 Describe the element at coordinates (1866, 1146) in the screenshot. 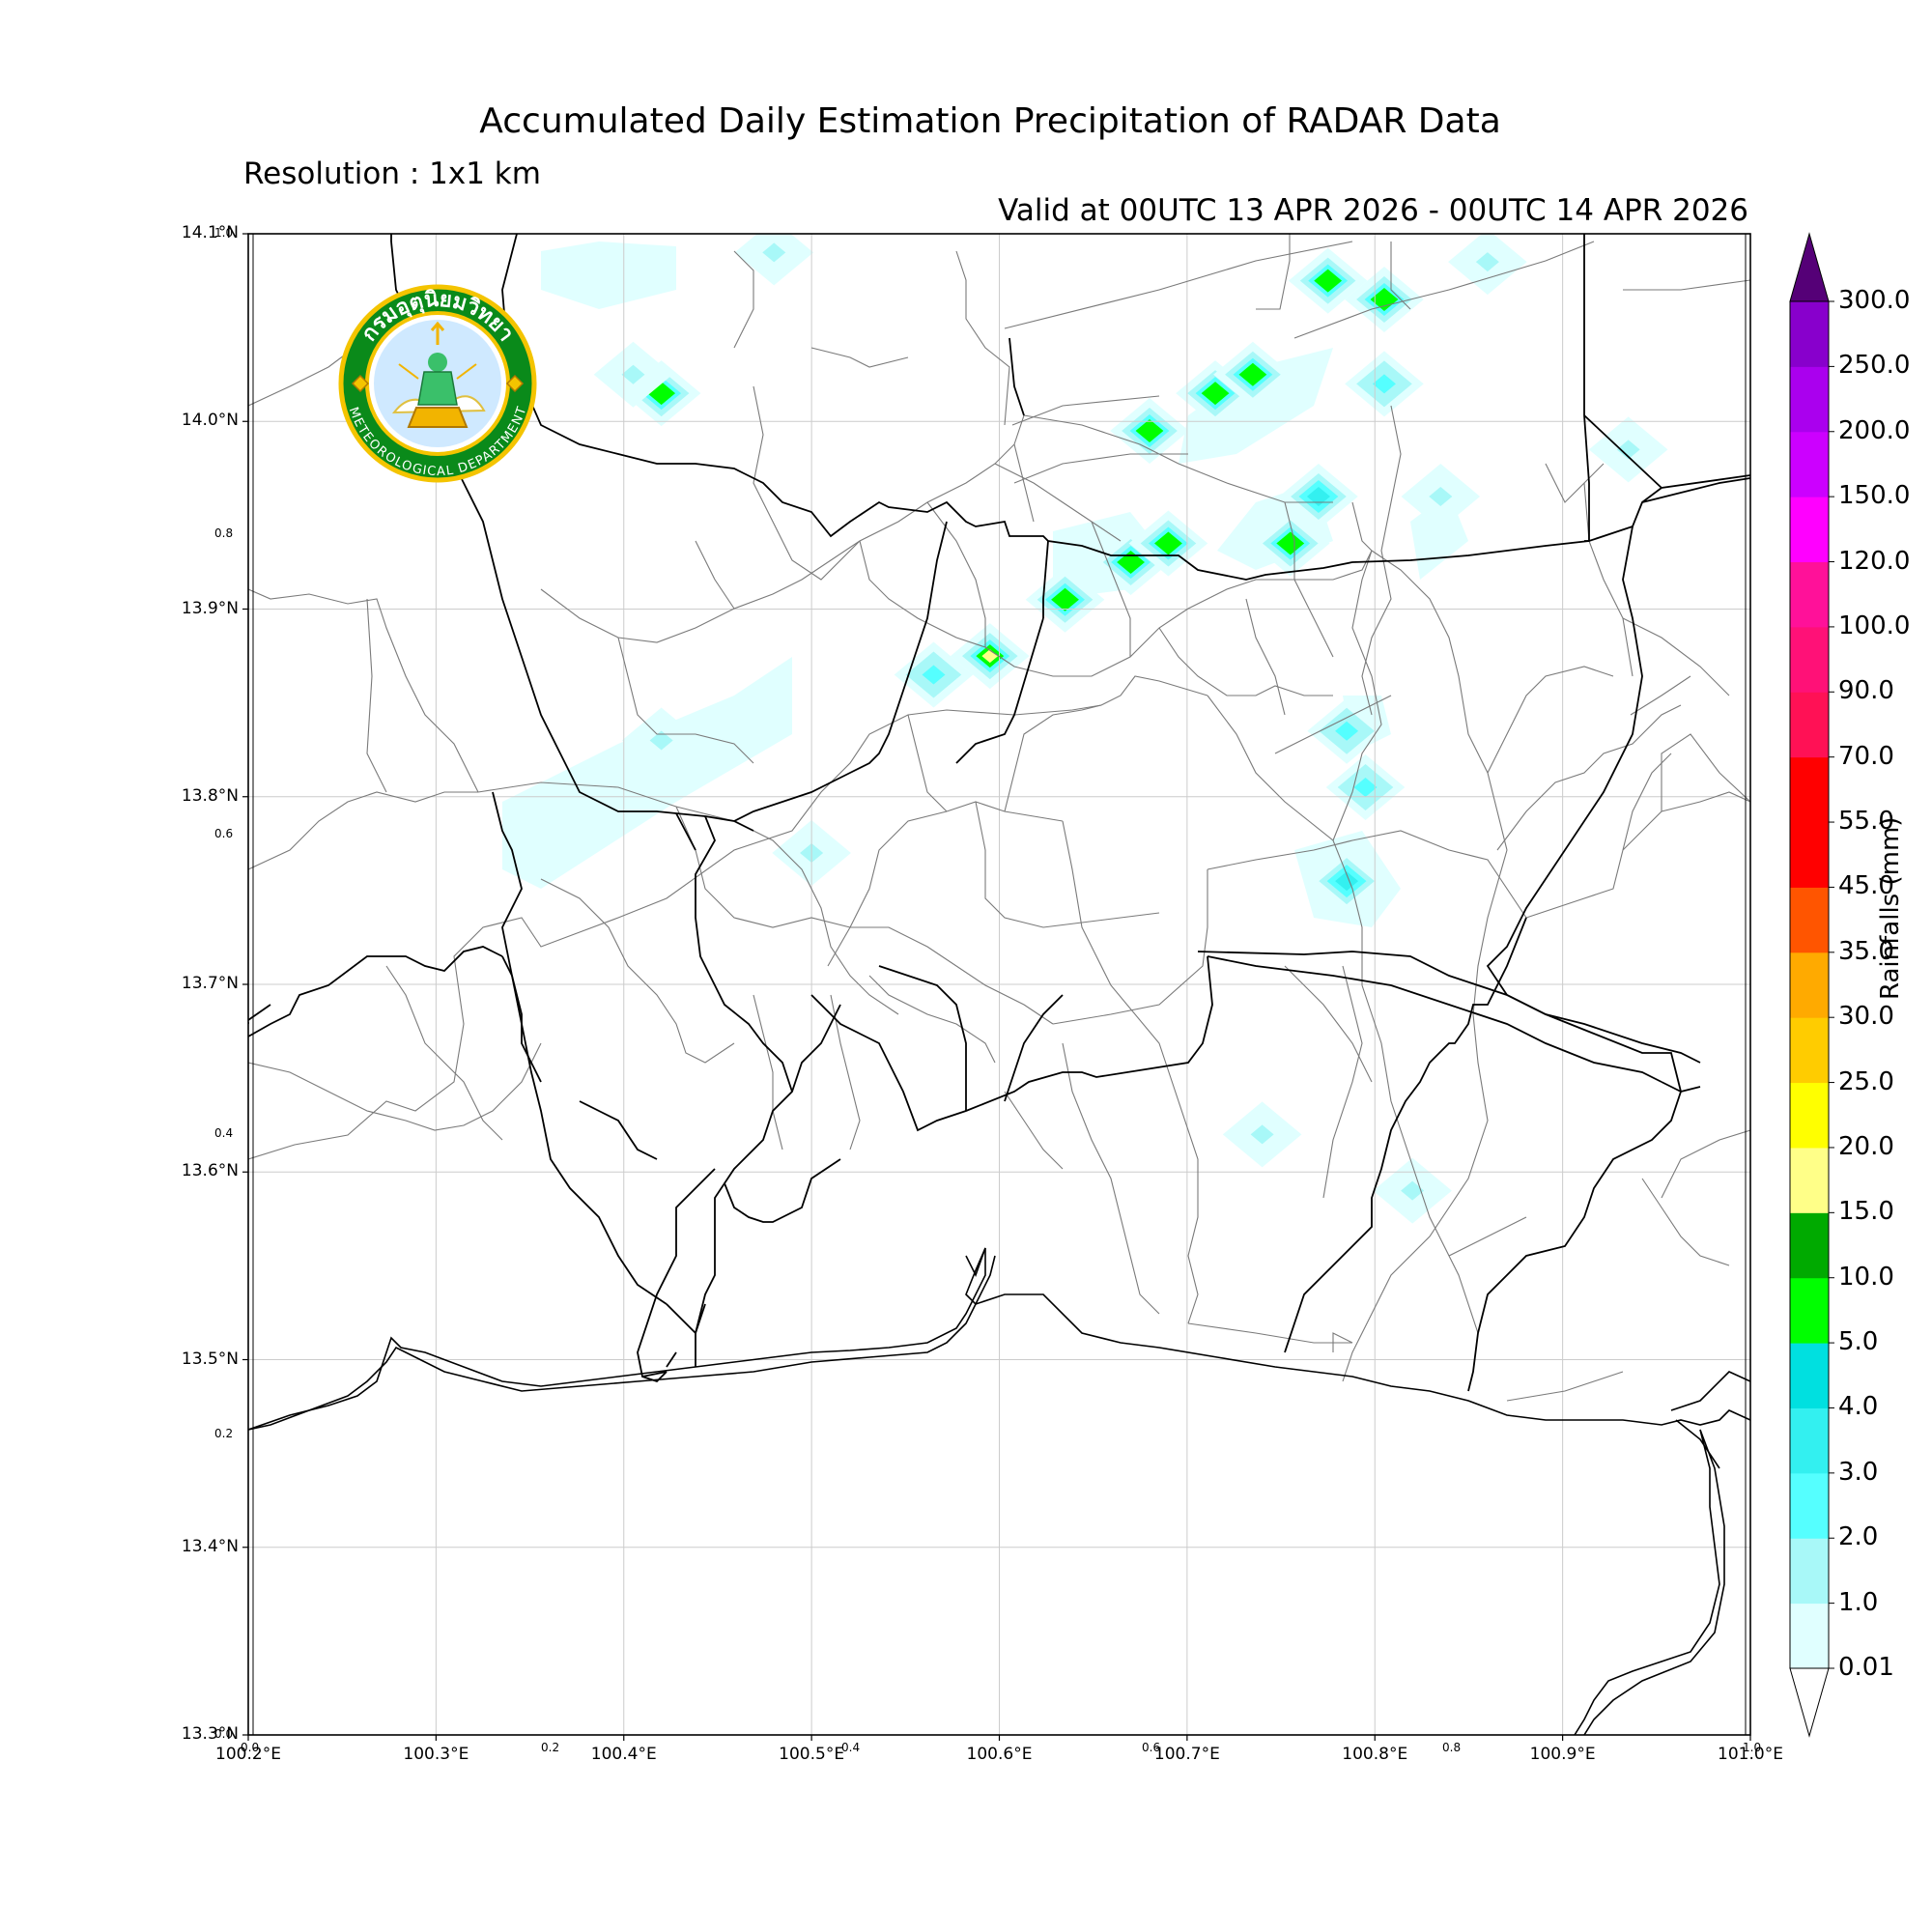

I see `colorbar-level-label: 20.0` at that location.